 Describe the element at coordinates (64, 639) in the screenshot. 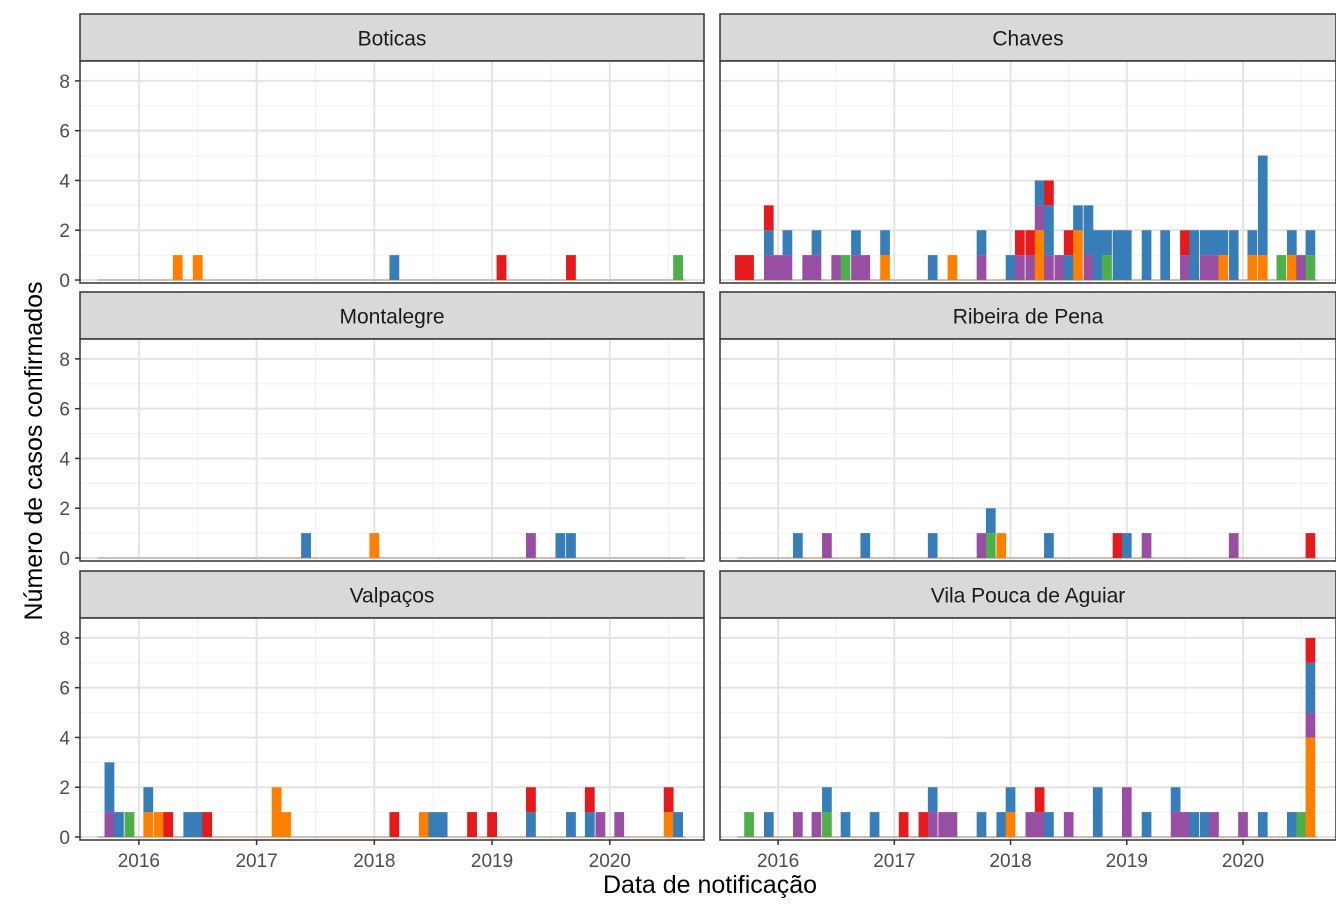

I see `y-tick-label: 8` at that location.